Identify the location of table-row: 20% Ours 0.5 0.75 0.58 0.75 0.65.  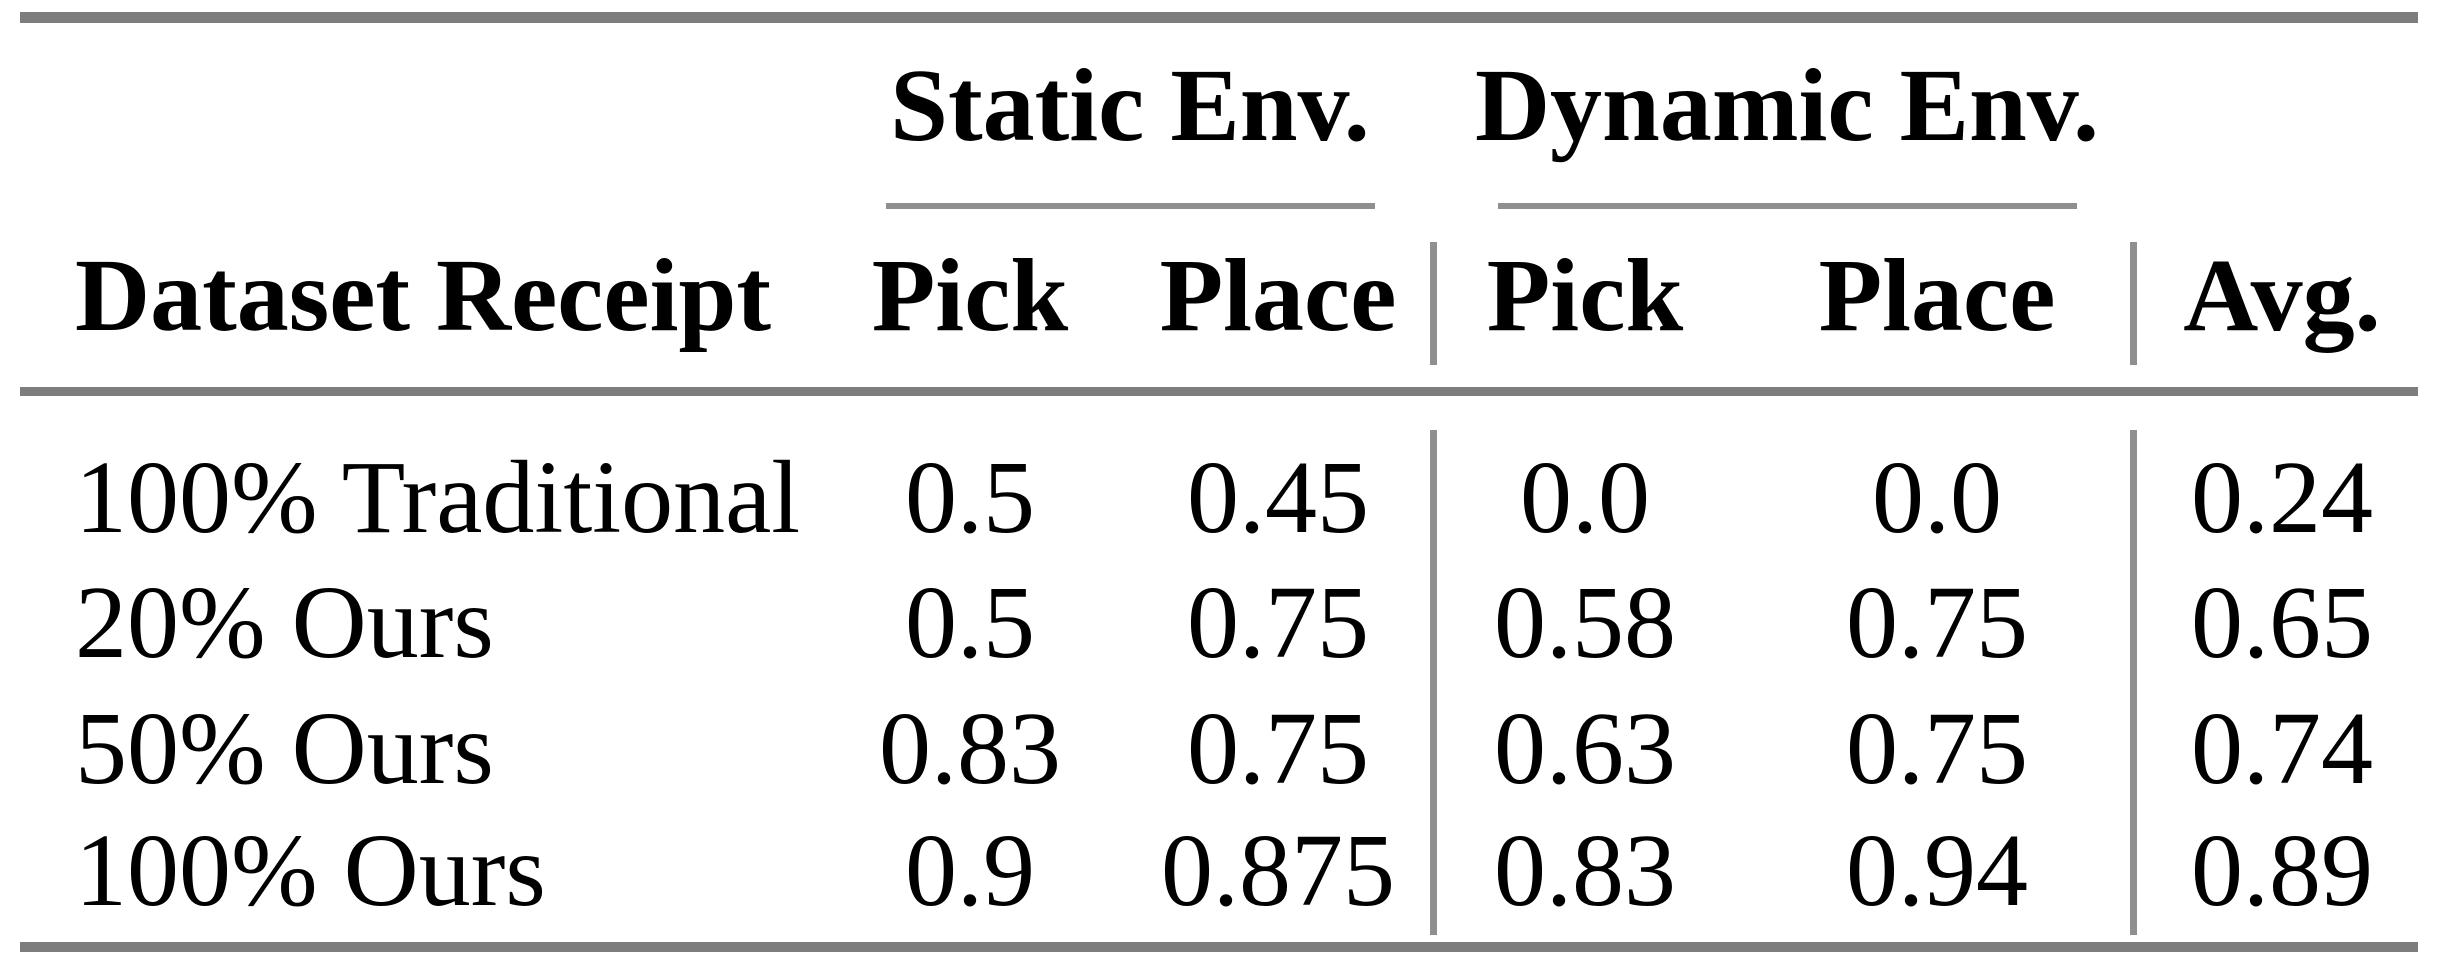
(1220, 622).